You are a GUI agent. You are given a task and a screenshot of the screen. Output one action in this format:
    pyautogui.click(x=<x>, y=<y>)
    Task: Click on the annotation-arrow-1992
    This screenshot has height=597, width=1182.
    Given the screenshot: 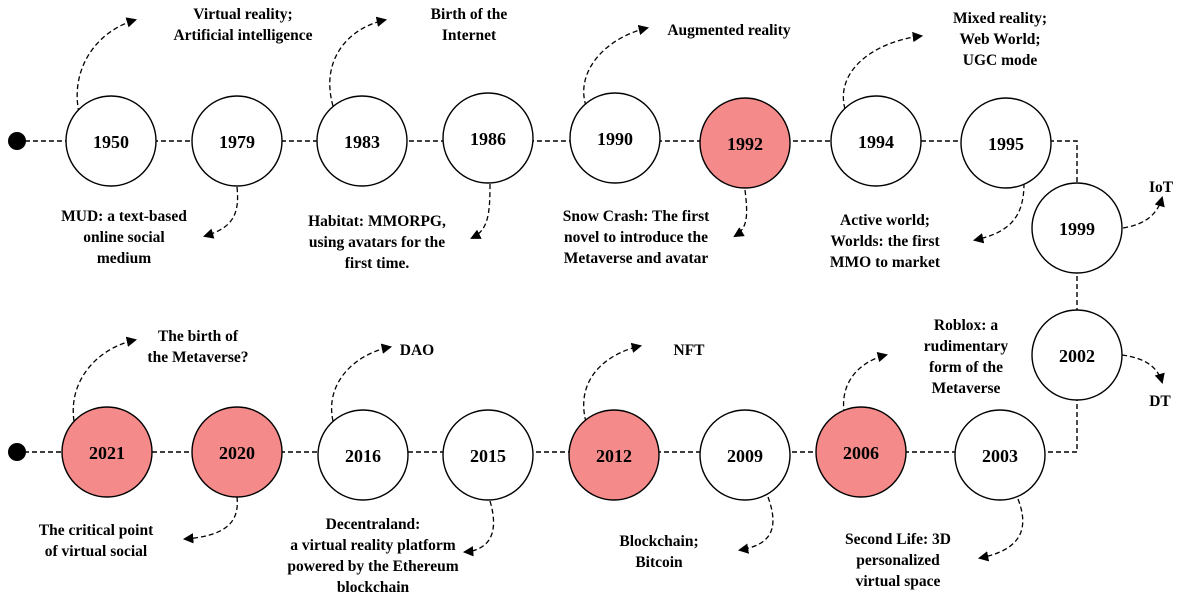 What is the action you would take?
    pyautogui.click(x=740, y=213)
    